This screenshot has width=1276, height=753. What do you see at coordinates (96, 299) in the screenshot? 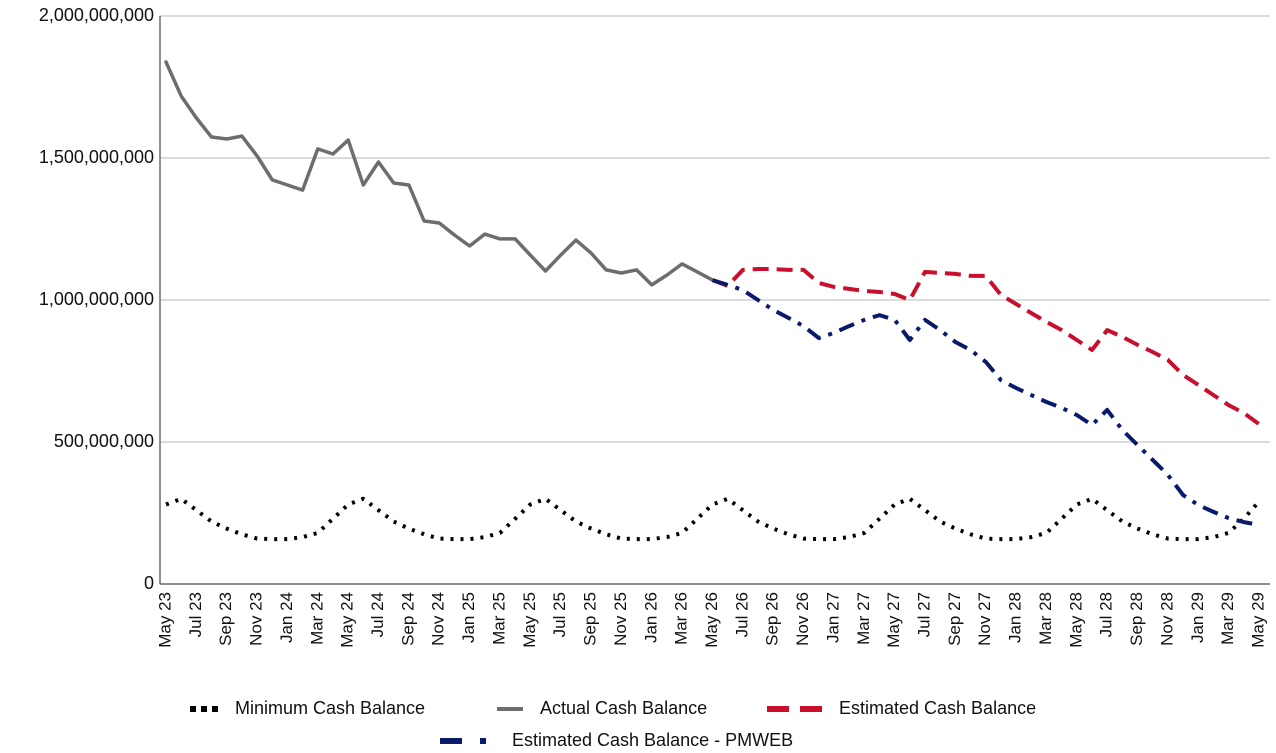
I see `y-tick-label: 1,000,000,000` at bounding box center [96, 299].